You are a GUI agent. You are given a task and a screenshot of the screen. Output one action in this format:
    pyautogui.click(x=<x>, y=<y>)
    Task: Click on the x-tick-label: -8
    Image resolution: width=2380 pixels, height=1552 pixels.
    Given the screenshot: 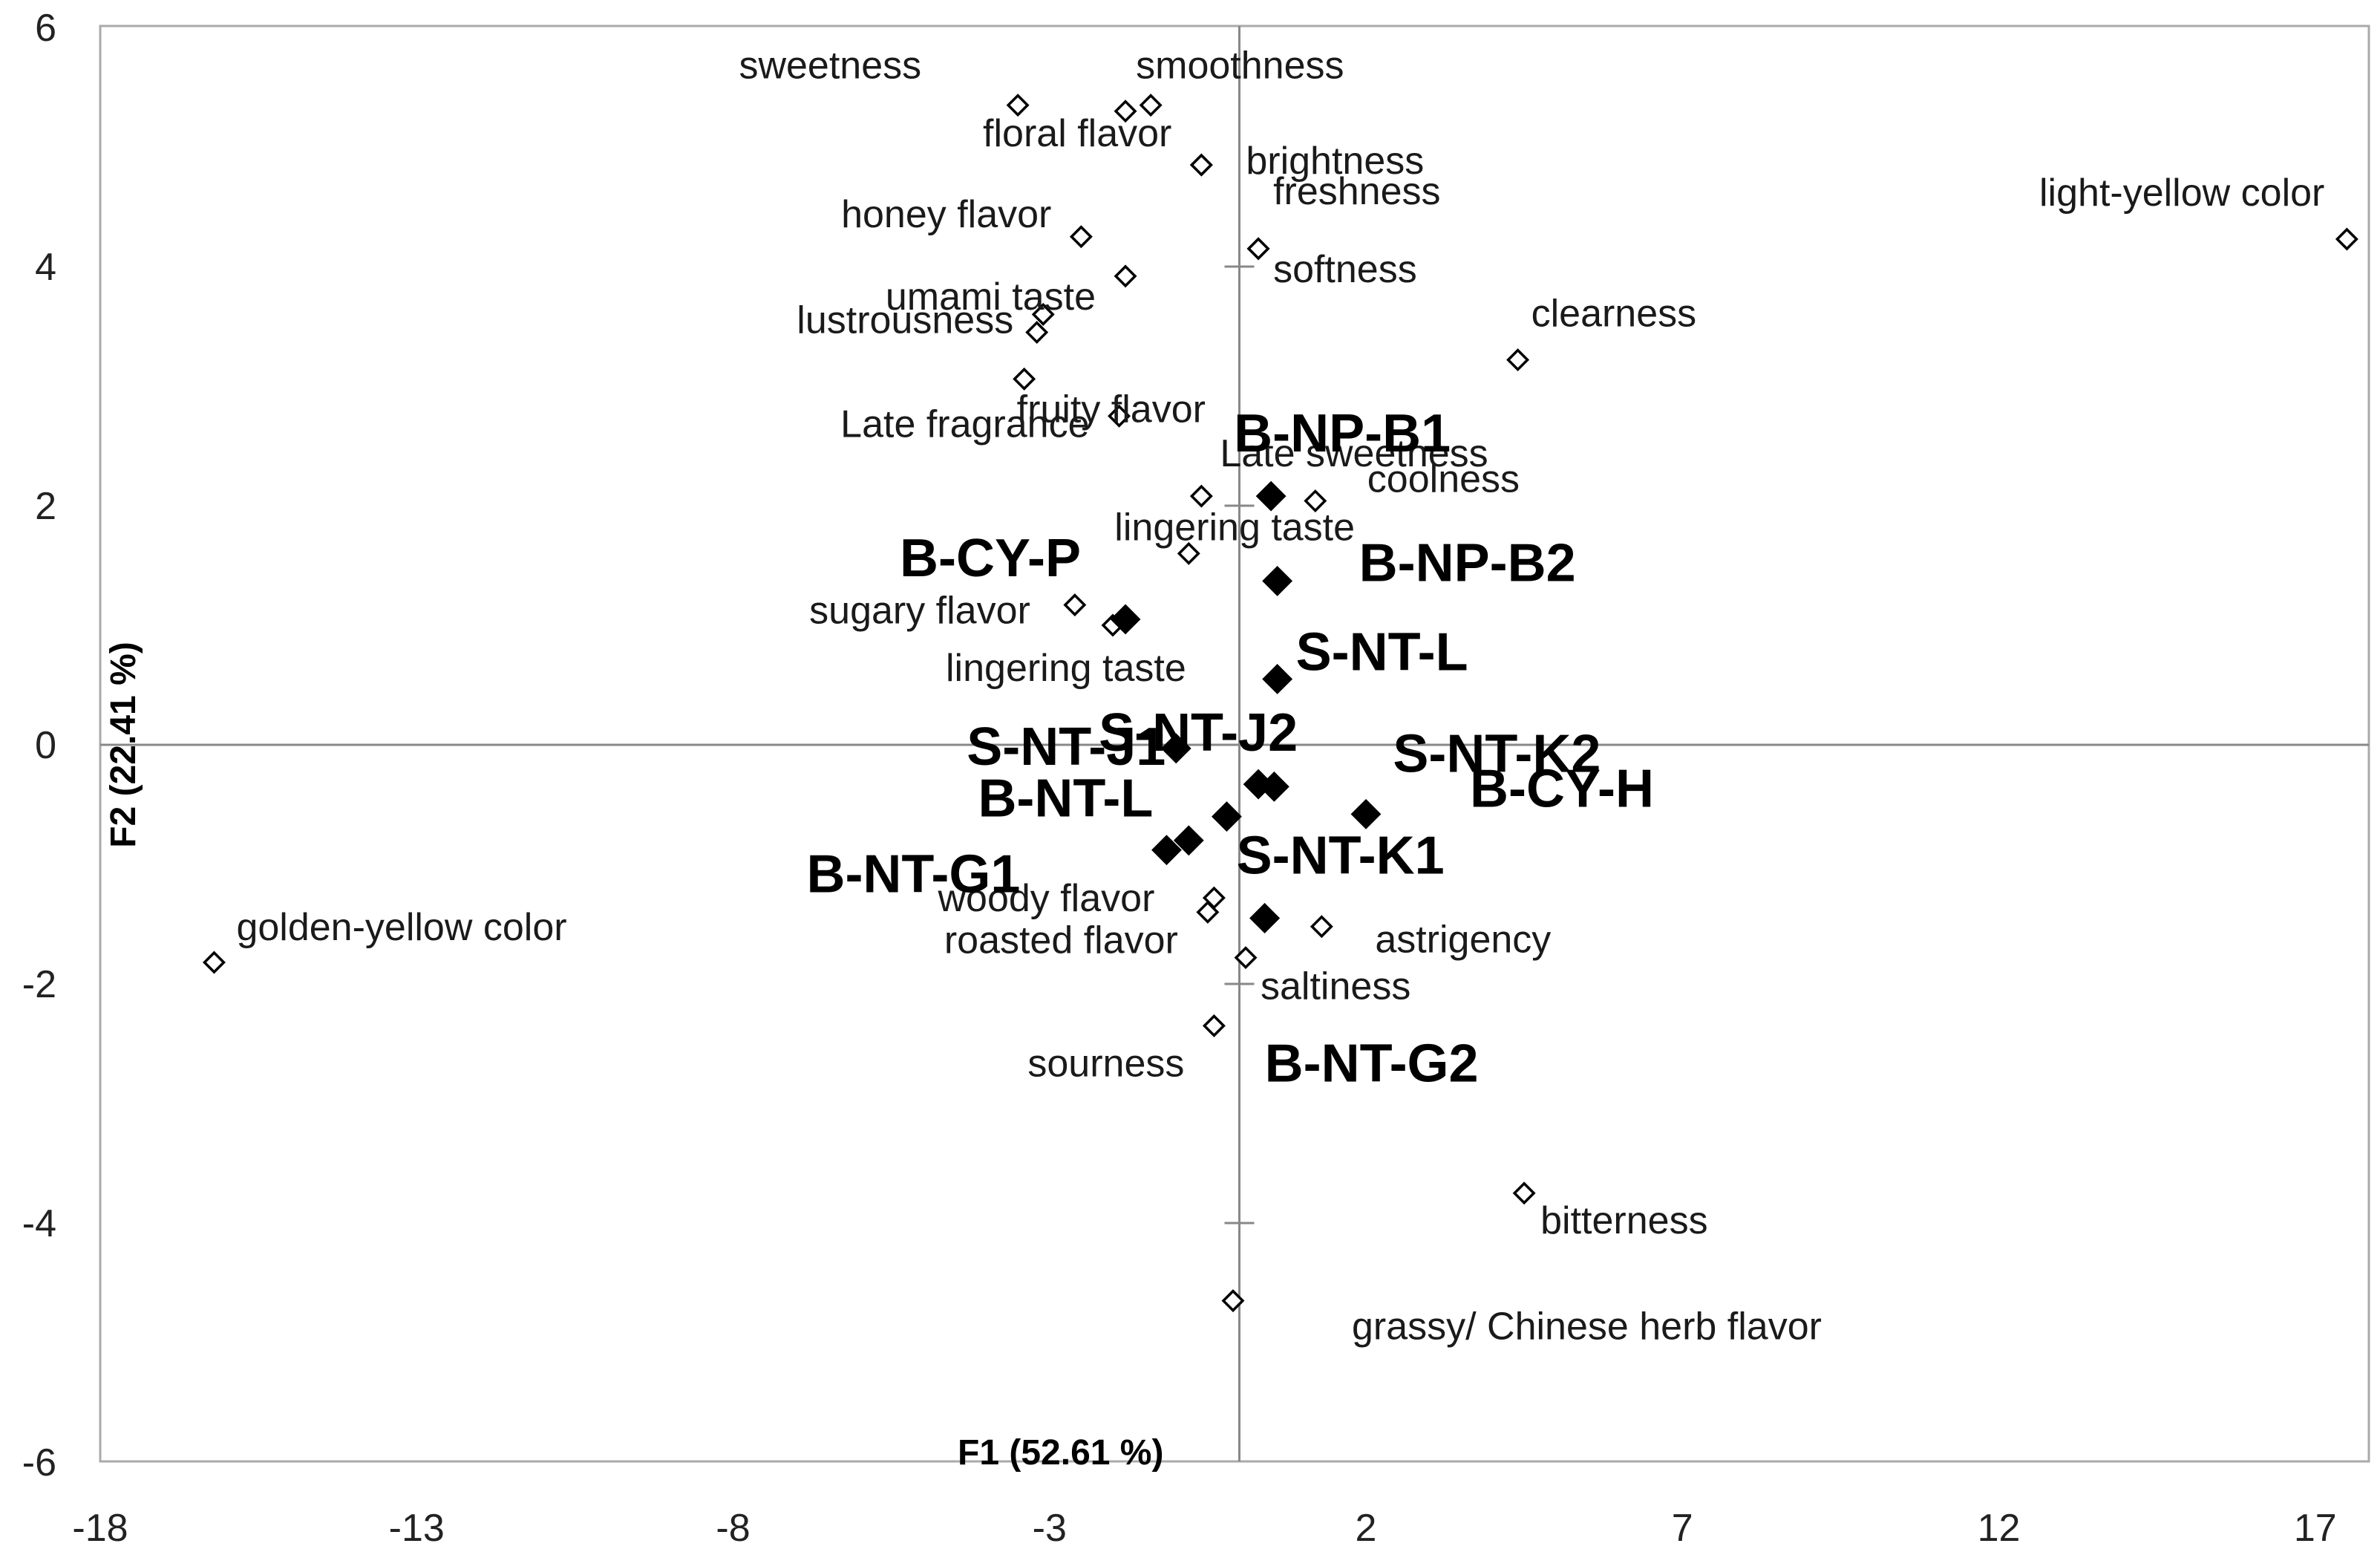 What is the action you would take?
    pyautogui.click(x=733, y=1528)
    